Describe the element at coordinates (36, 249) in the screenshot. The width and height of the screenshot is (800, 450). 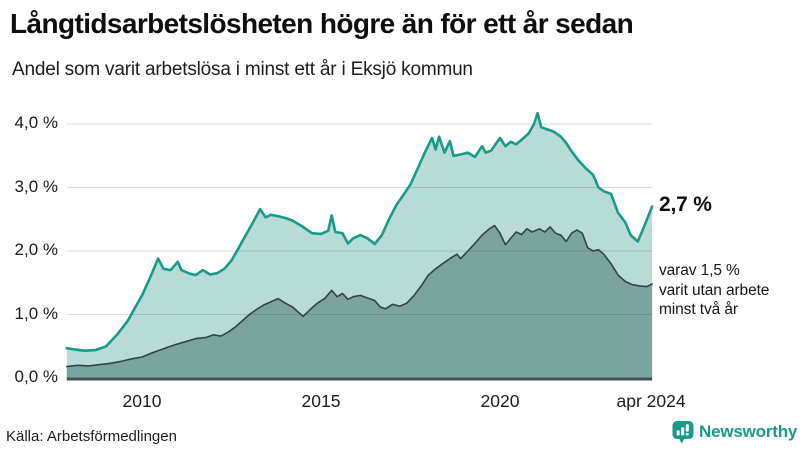
I see `y-tick-label: 2,0 %` at that location.